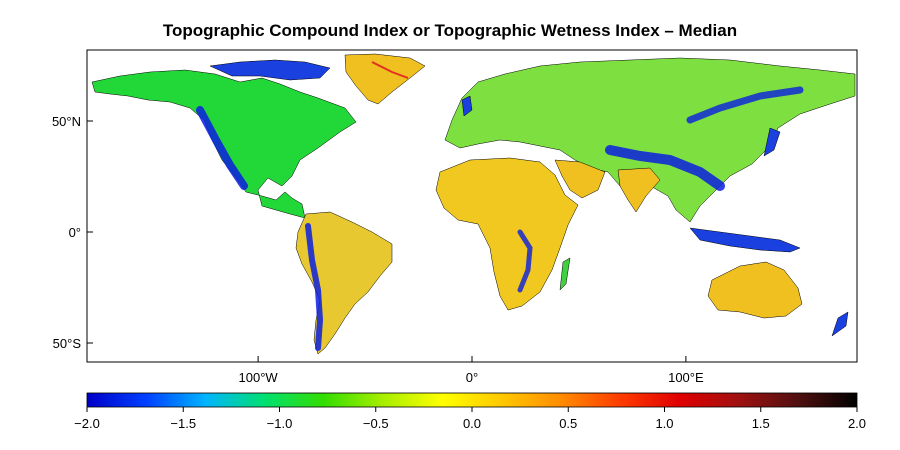 Image resolution: width=900 pixels, height=450 pixels. Describe the element at coordinates (472, 400) in the screenshot. I see `colorbar` at that location.